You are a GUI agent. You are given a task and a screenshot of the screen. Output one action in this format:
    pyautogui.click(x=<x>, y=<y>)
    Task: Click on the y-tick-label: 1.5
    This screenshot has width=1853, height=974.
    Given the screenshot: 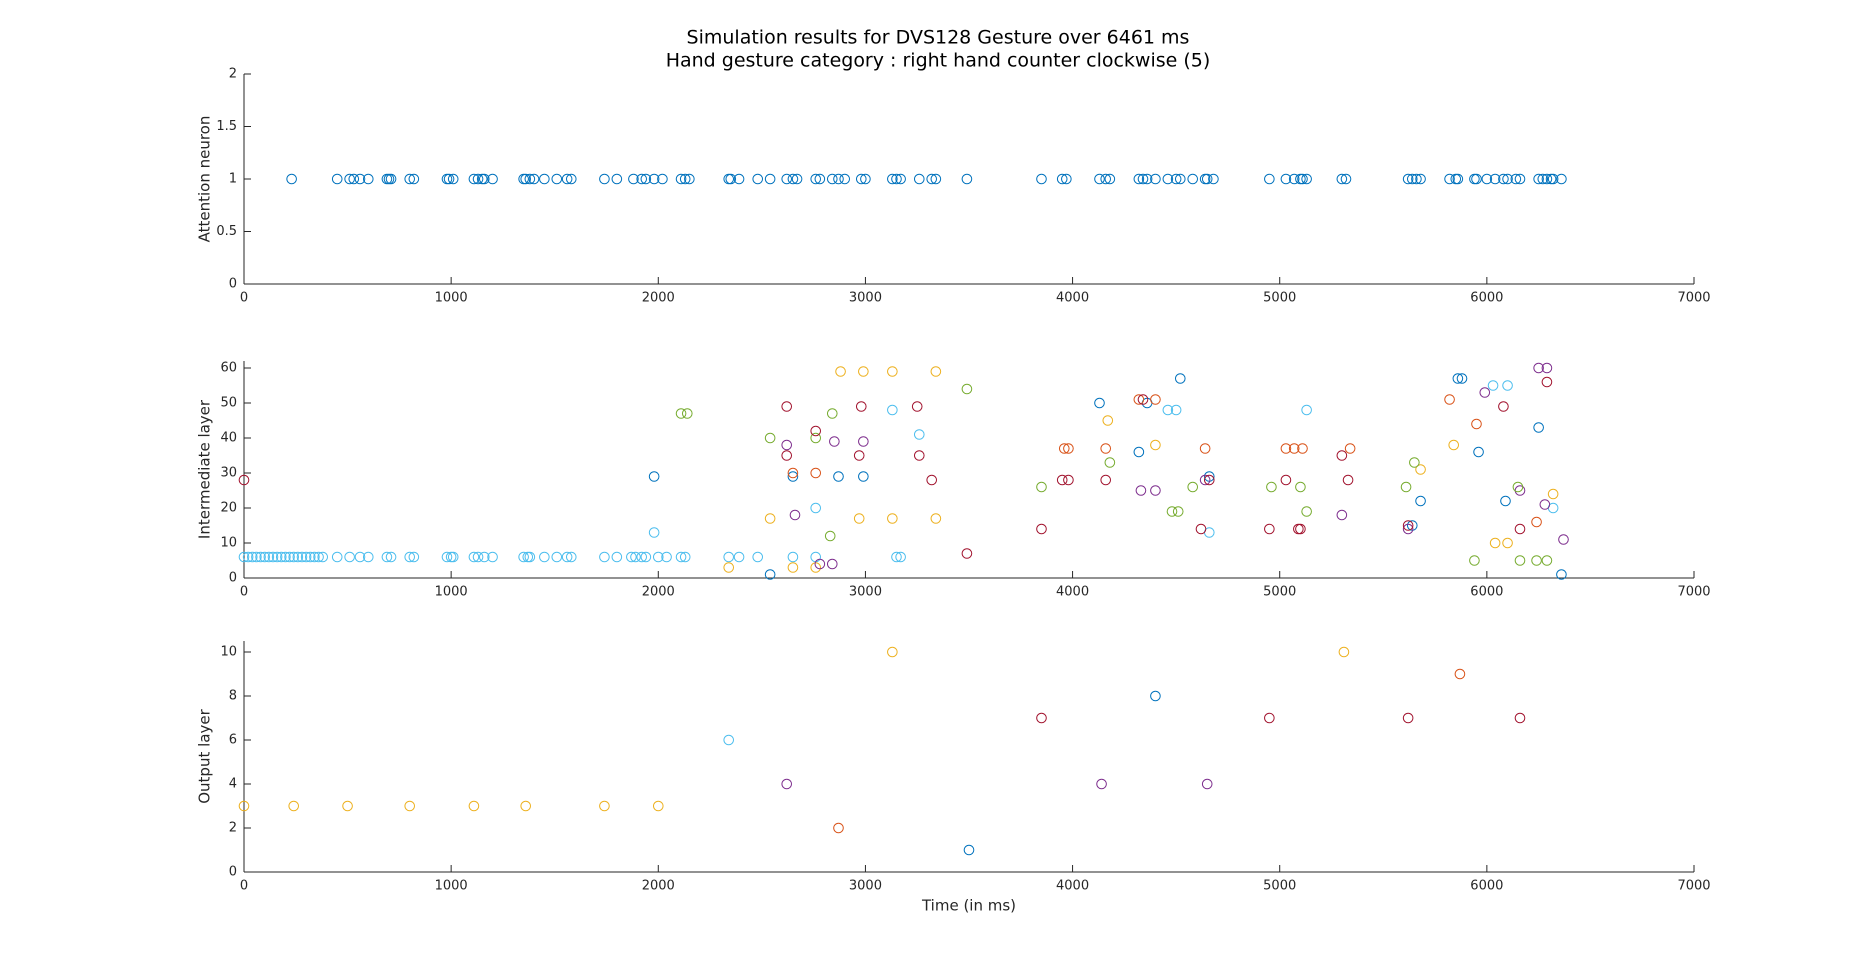 What is the action you would take?
    pyautogui.click(x=226, y=126)
    